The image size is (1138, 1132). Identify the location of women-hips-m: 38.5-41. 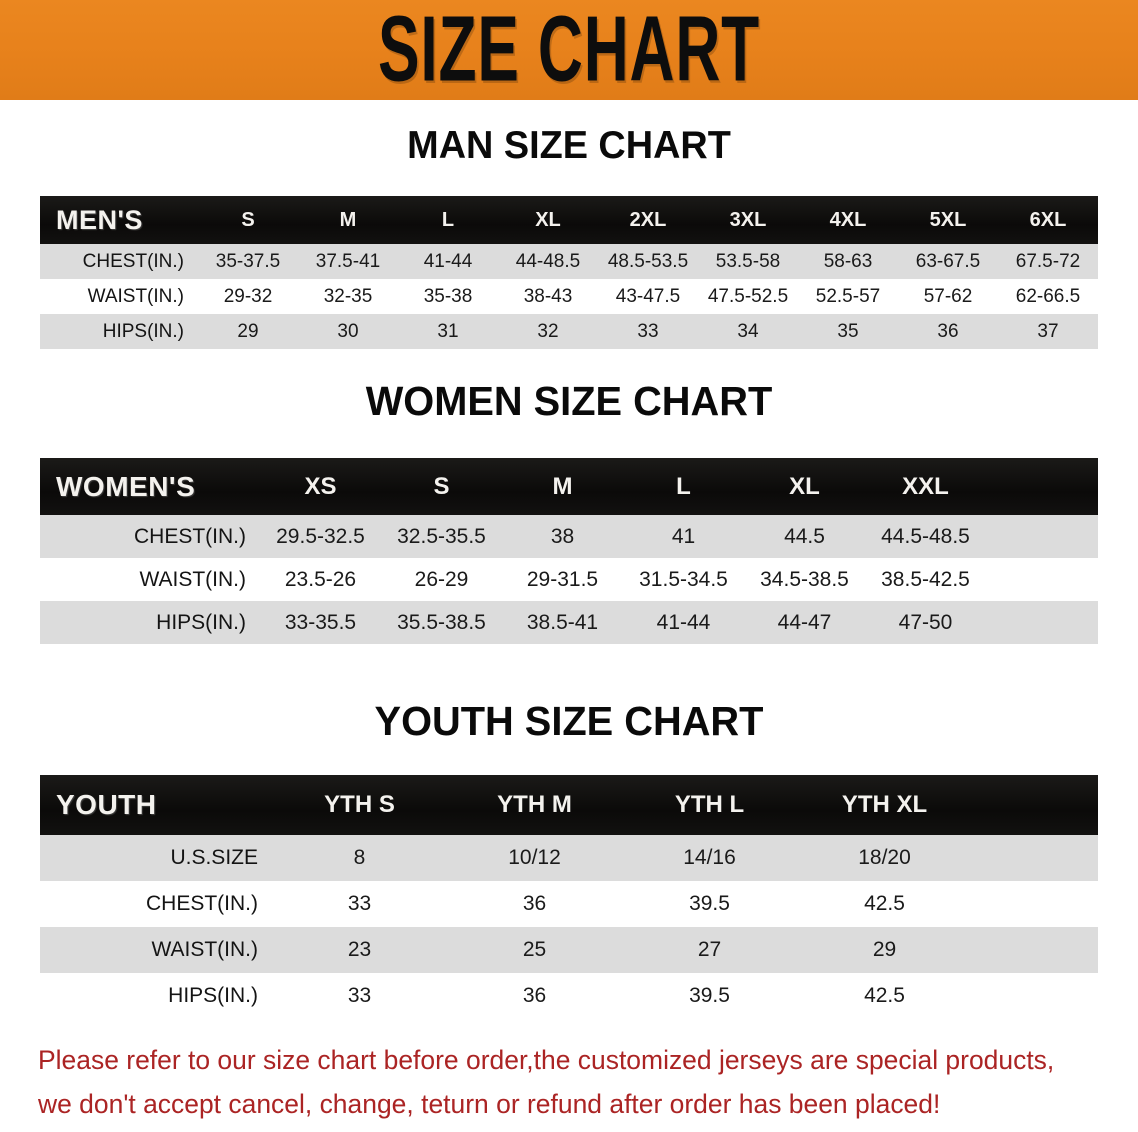
(562, 622).